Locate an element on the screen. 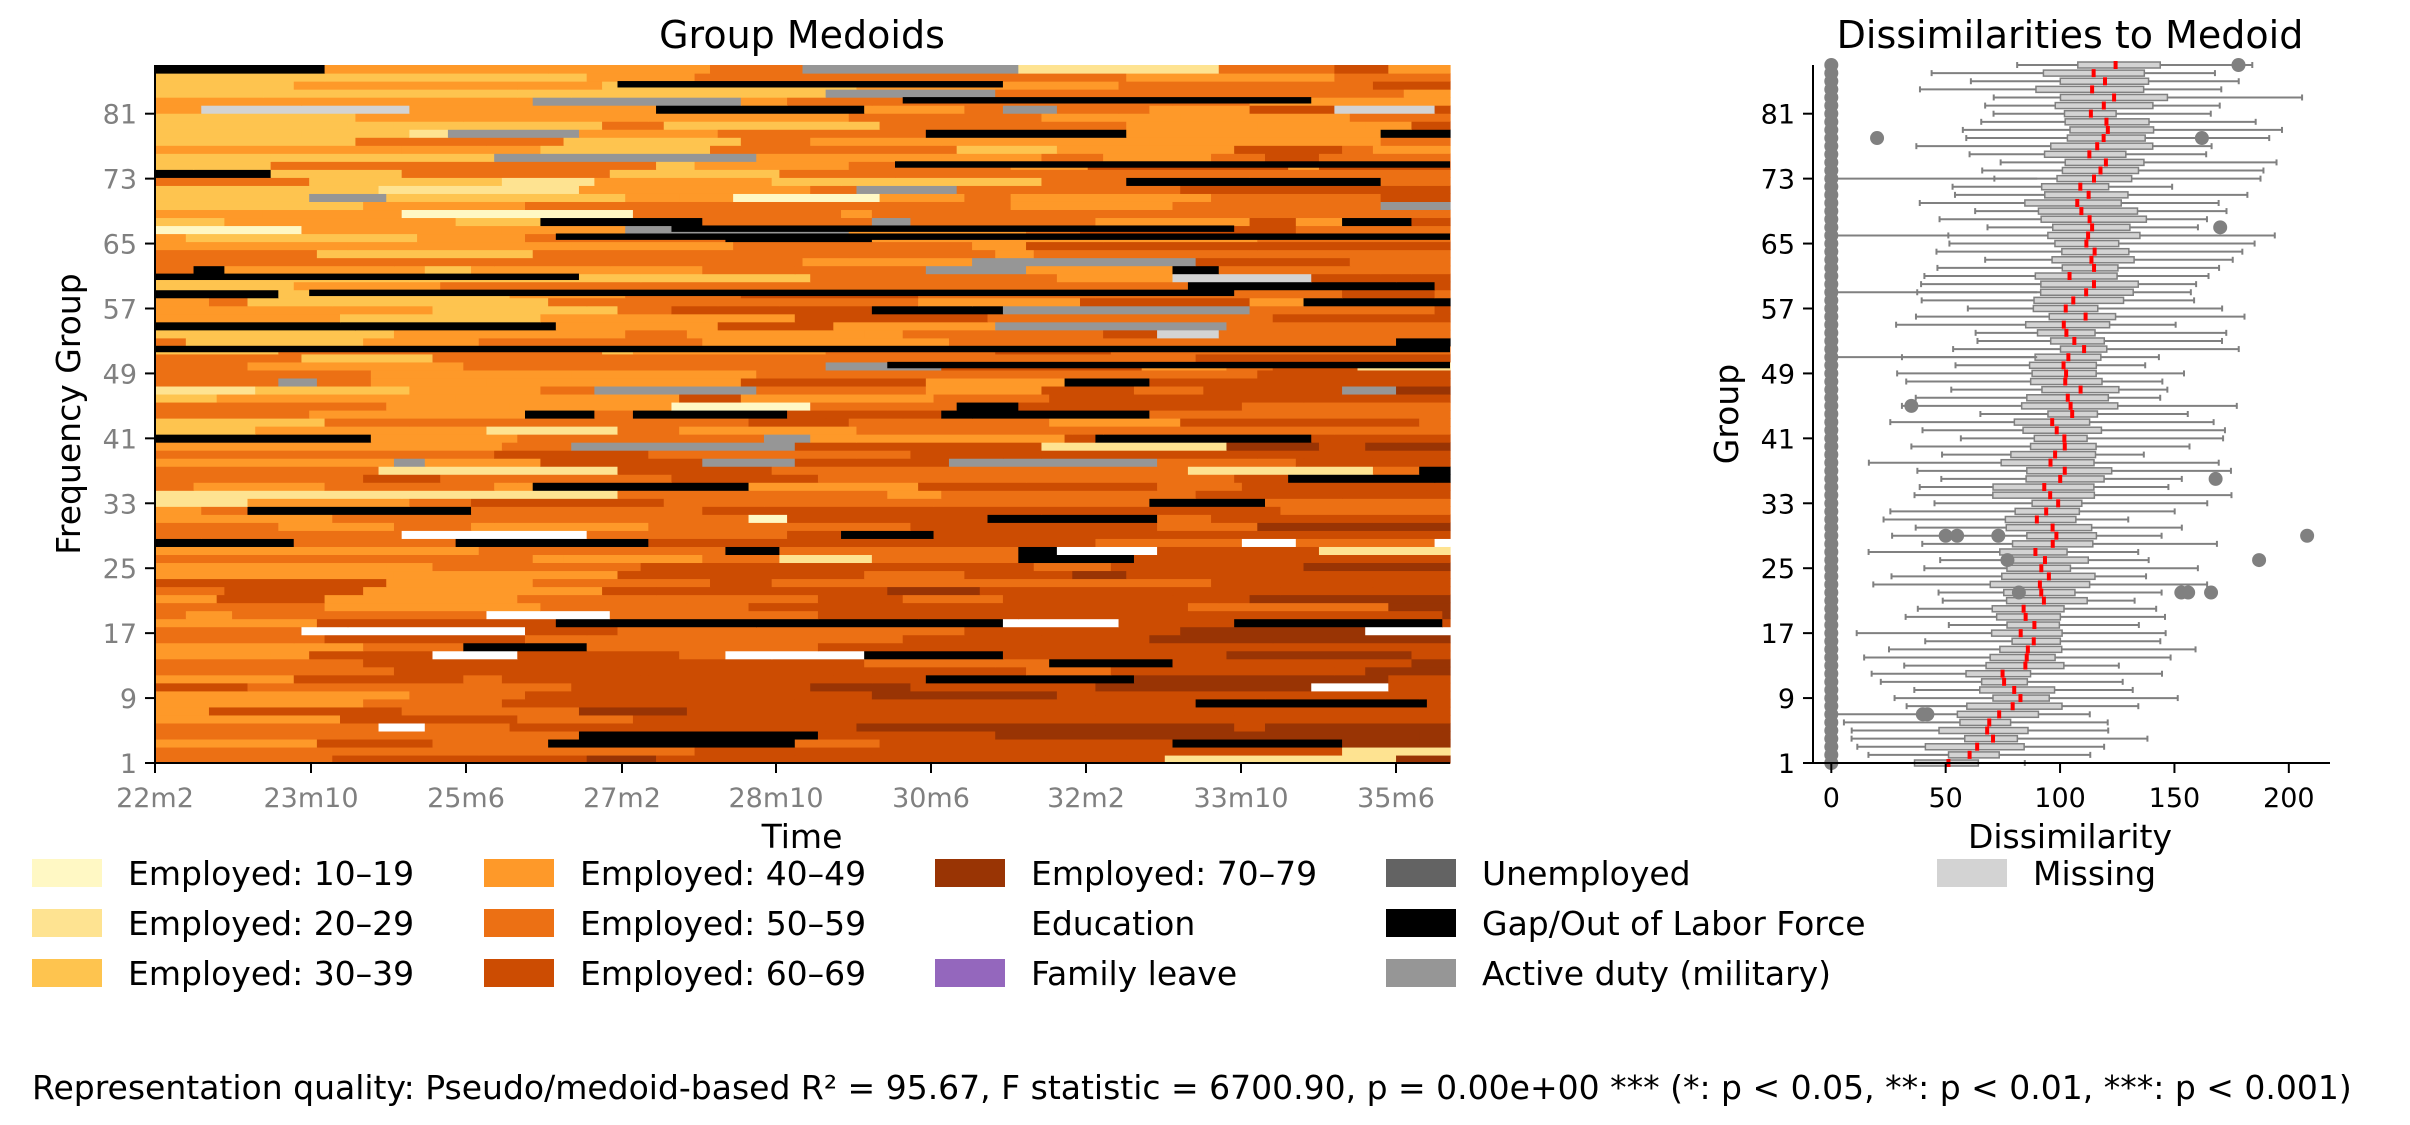  heatmap-x-tick-label: 35m6 is located at coordinates (1396, 798).